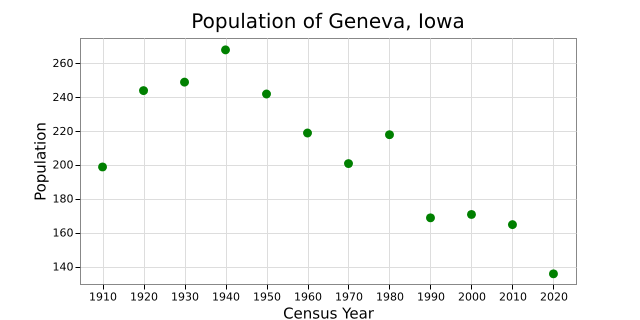  Describe the element at coordinates (63, 165) in the screenshot. I see `y-tick-label: 200` at that location.